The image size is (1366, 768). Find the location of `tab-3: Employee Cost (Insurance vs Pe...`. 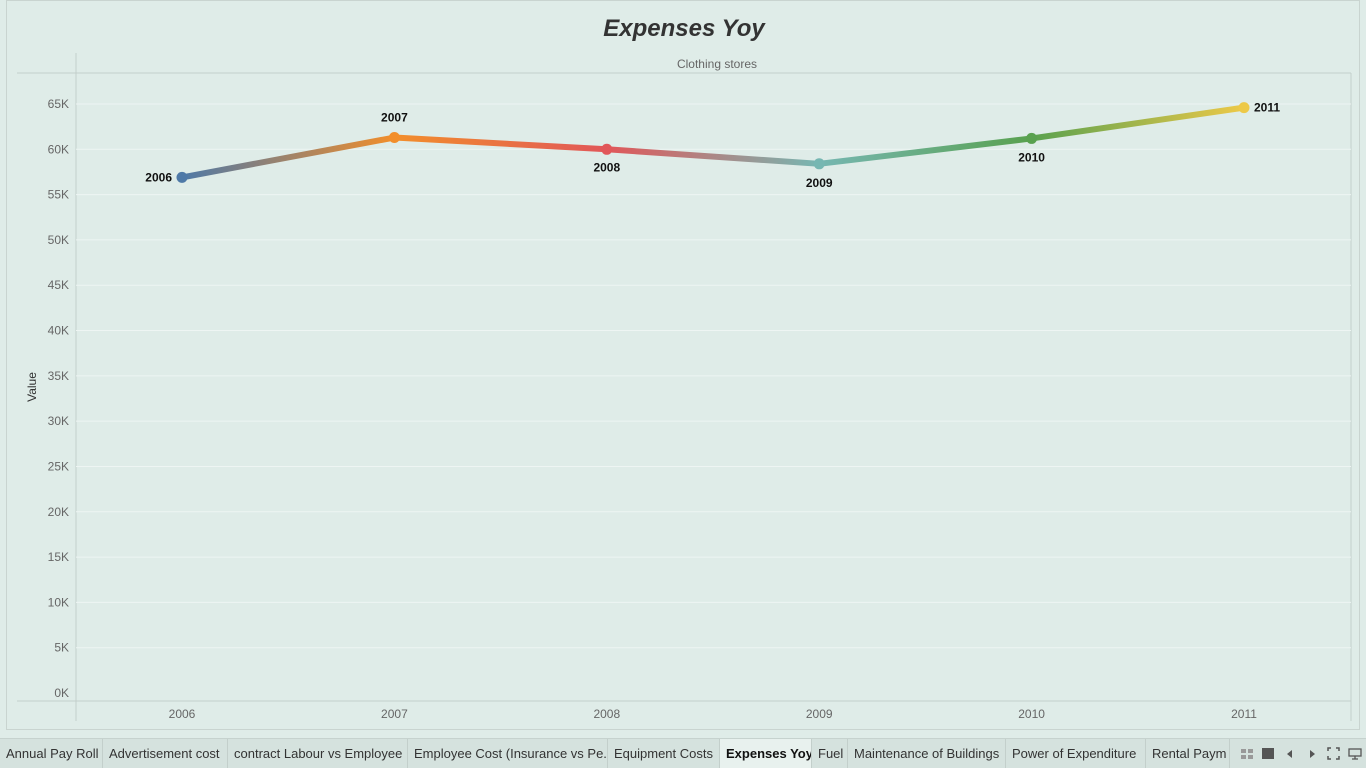

tab-3: Employee Cost (Insurance vs Pe... is located at coordinates (508, 753).